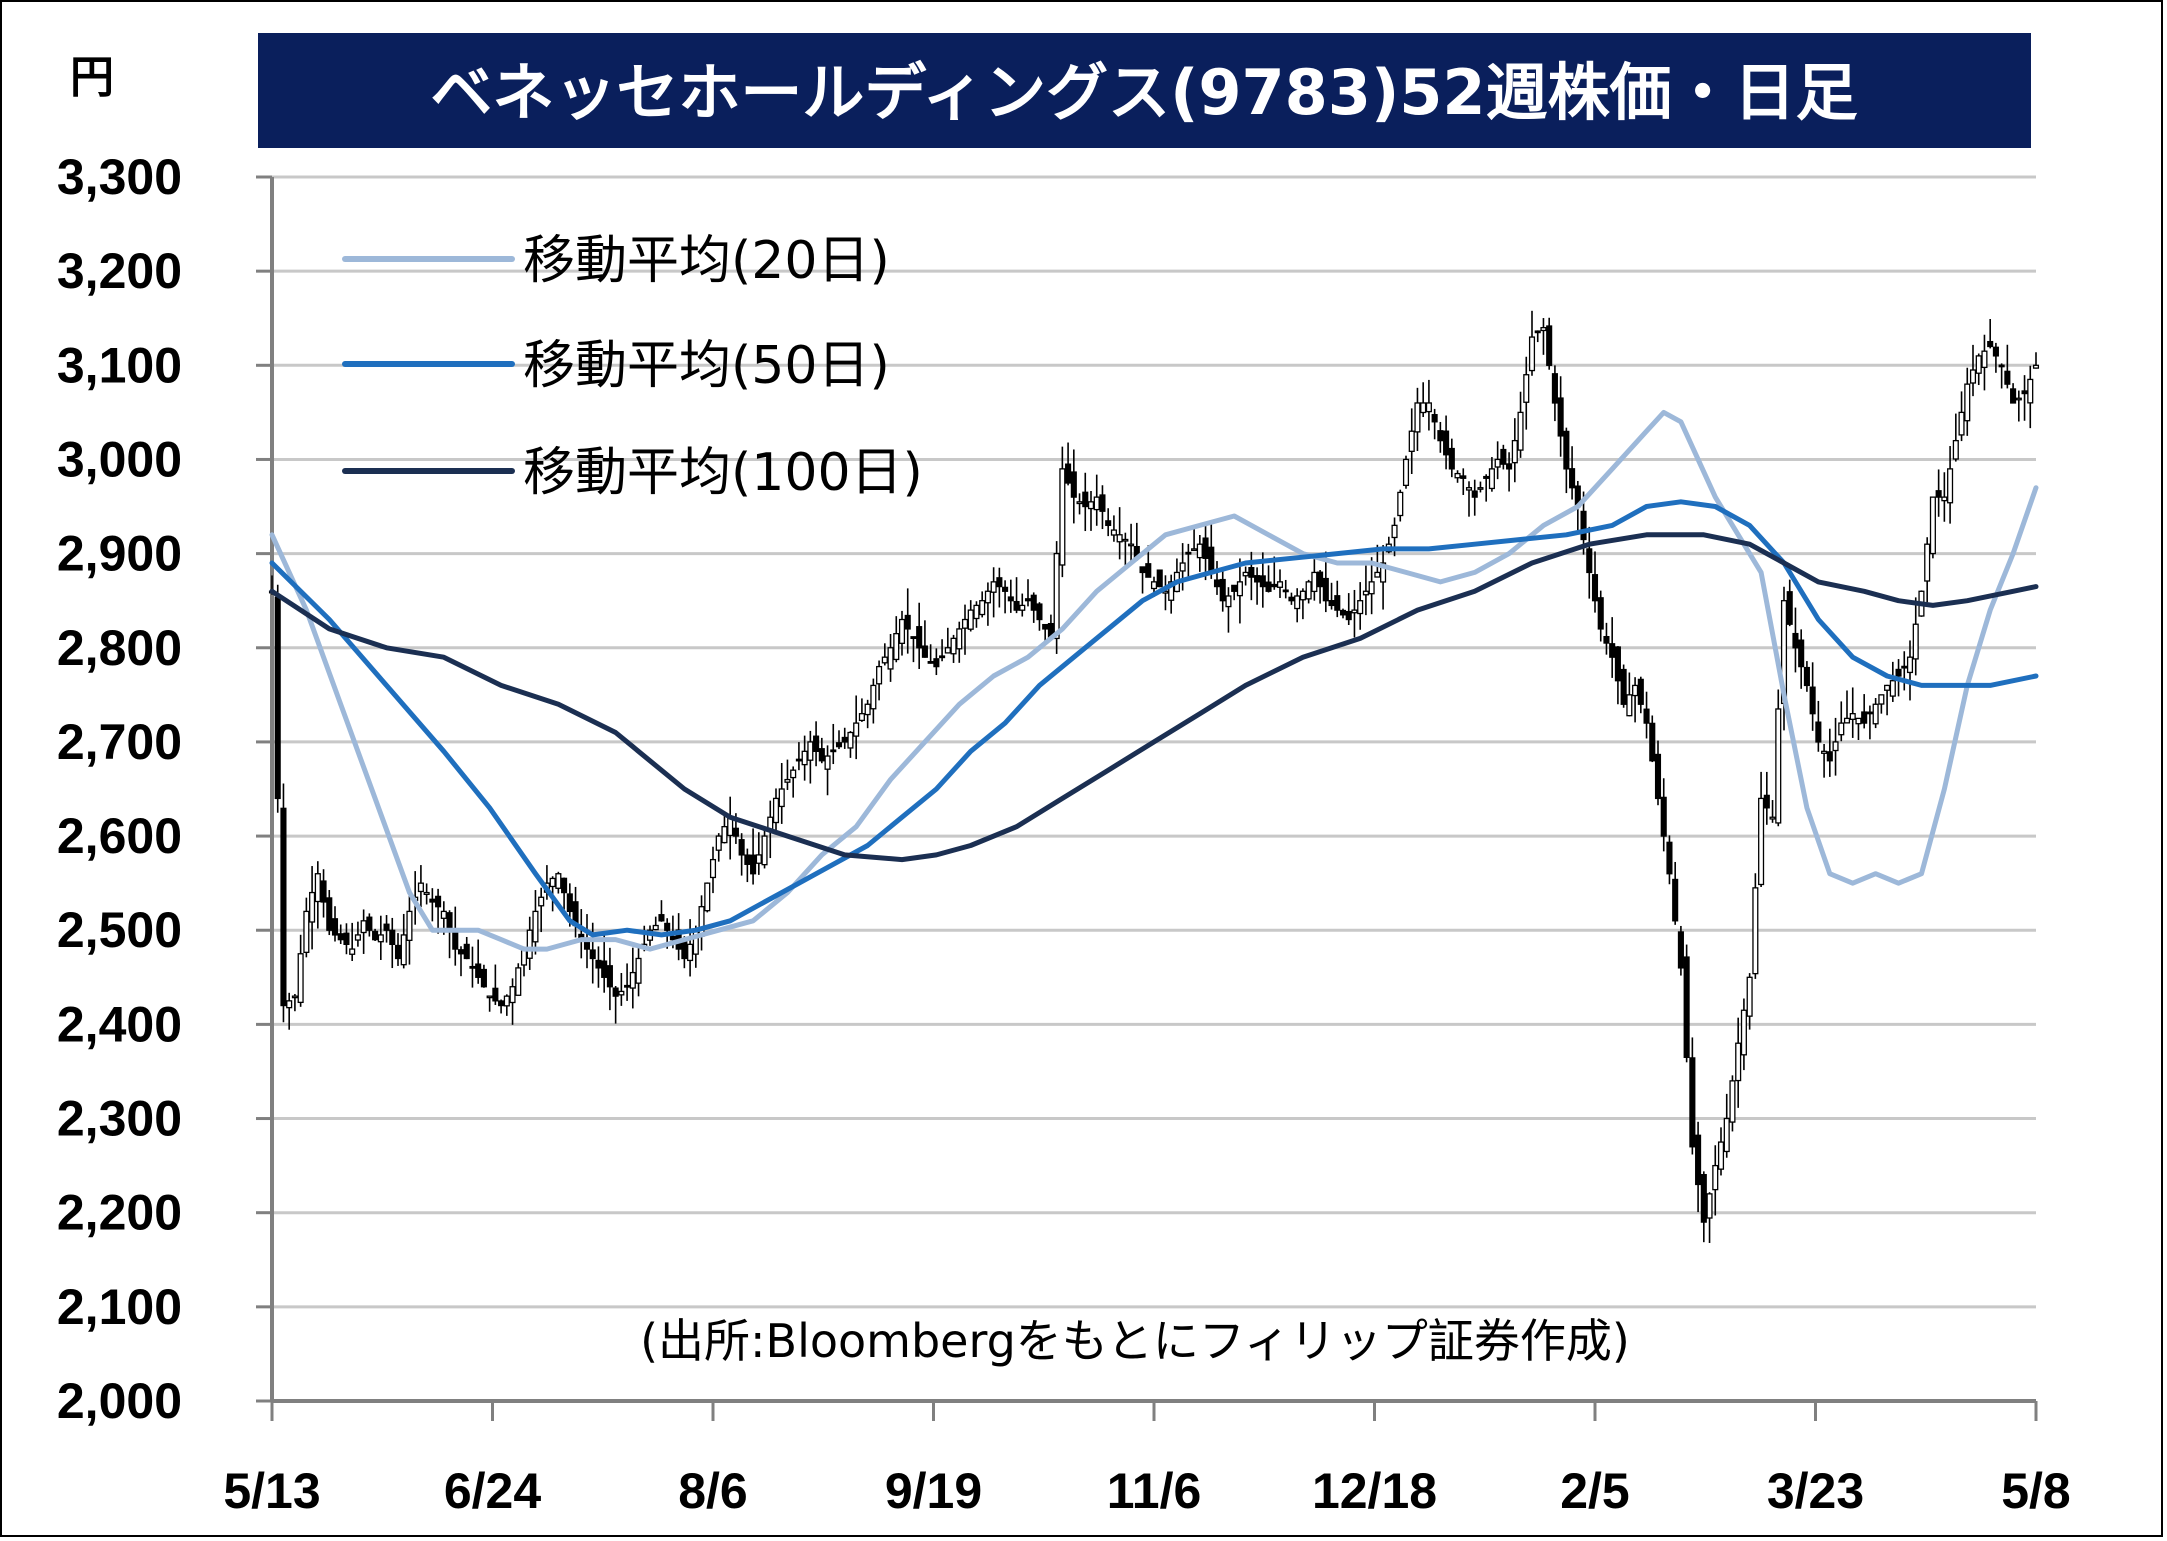  I want to click on x-tick-labels: 5/13 6/24 8/6 9/19 11/6 12/18 2/5 3/23 5/8, so click(1146, 1491).